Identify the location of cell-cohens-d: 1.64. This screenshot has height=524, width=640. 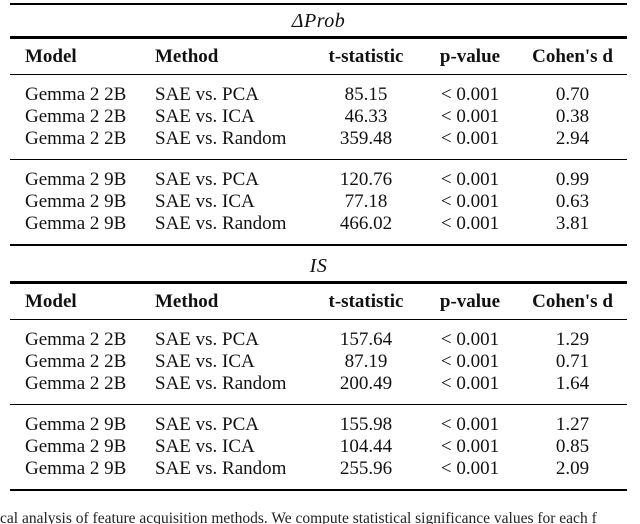
(572, 383).